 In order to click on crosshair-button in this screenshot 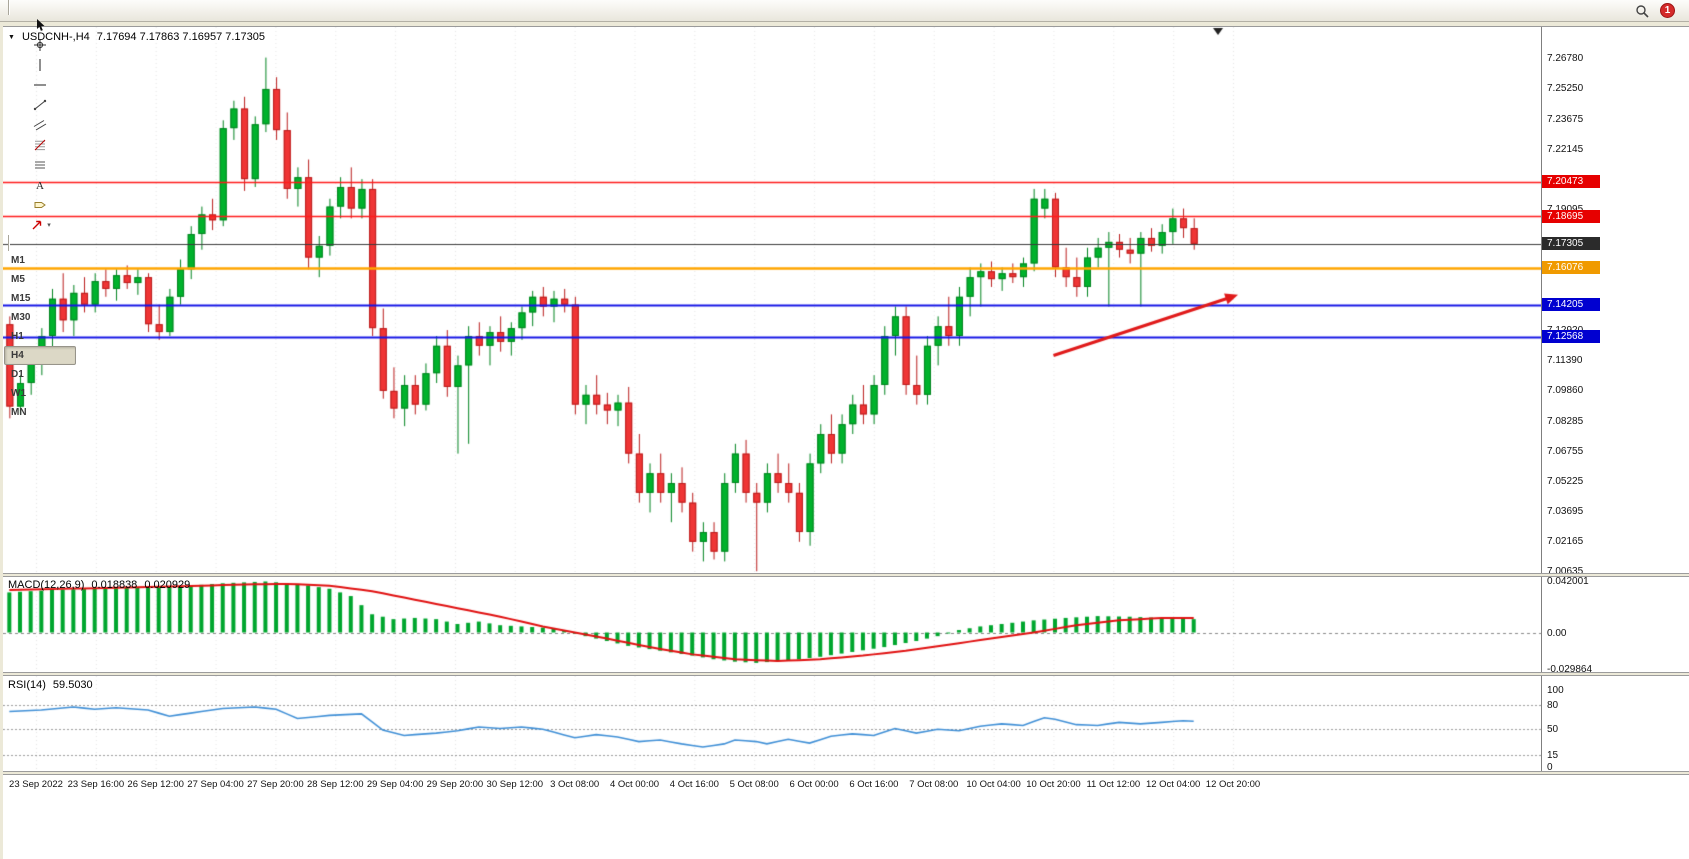, I will do `click(40, 45)`.